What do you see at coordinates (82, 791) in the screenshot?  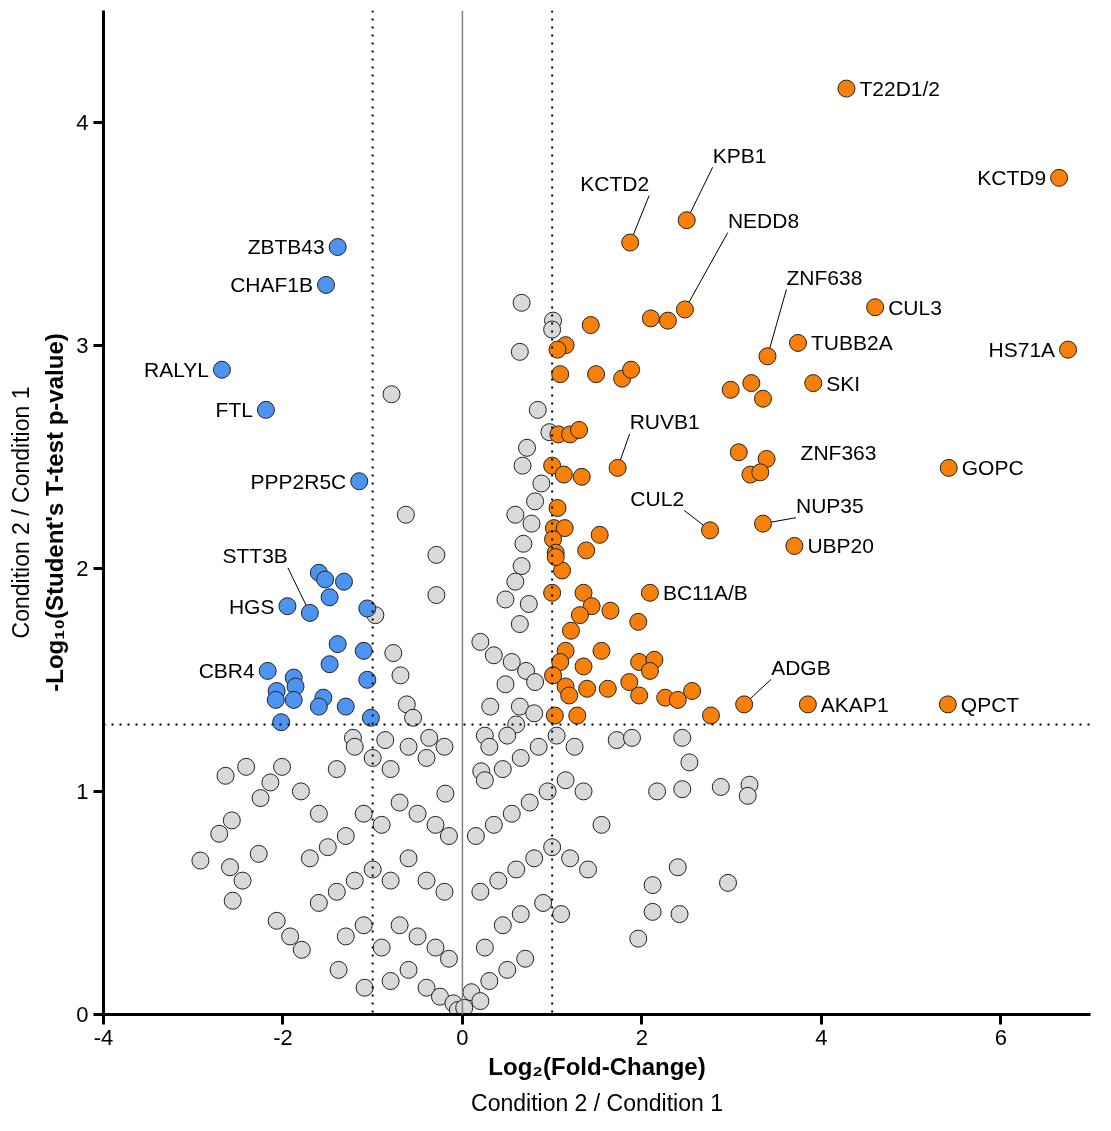 I see `y-tick-label: 1` at bounding box center [82, 791].